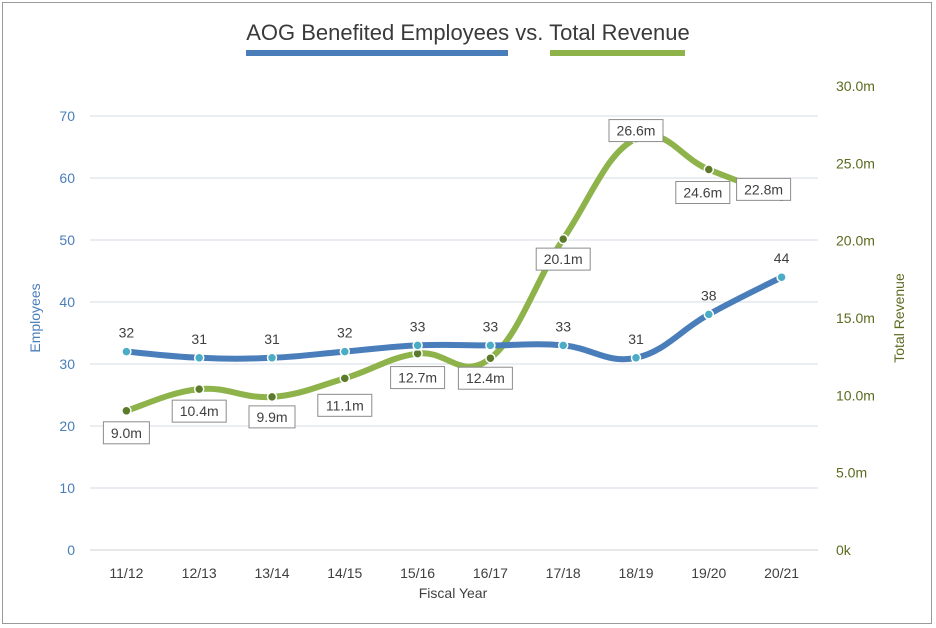  Describe the element at coordinates (67, 426) in the screenshot. I see `y-tick-label-left: 20` at that location.